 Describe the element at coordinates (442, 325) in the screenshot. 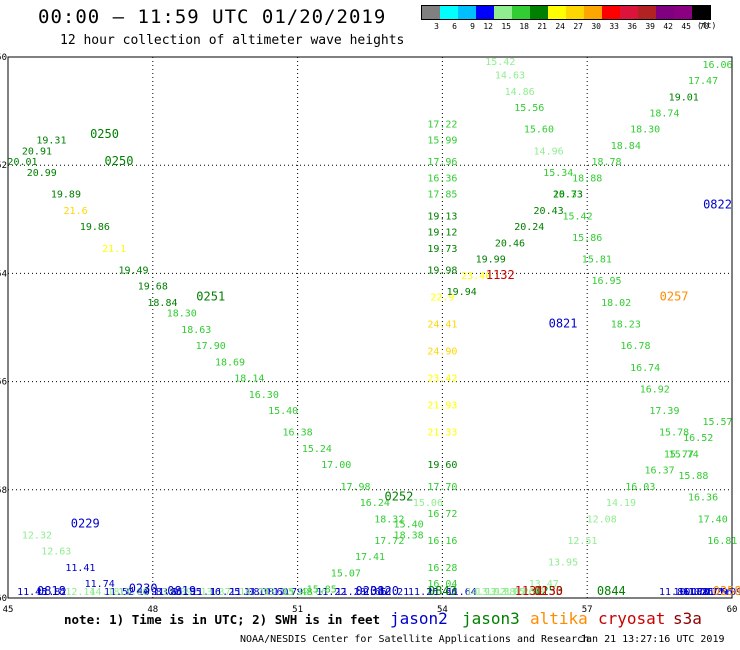

I see `data-point-label: 24.41` at that location.